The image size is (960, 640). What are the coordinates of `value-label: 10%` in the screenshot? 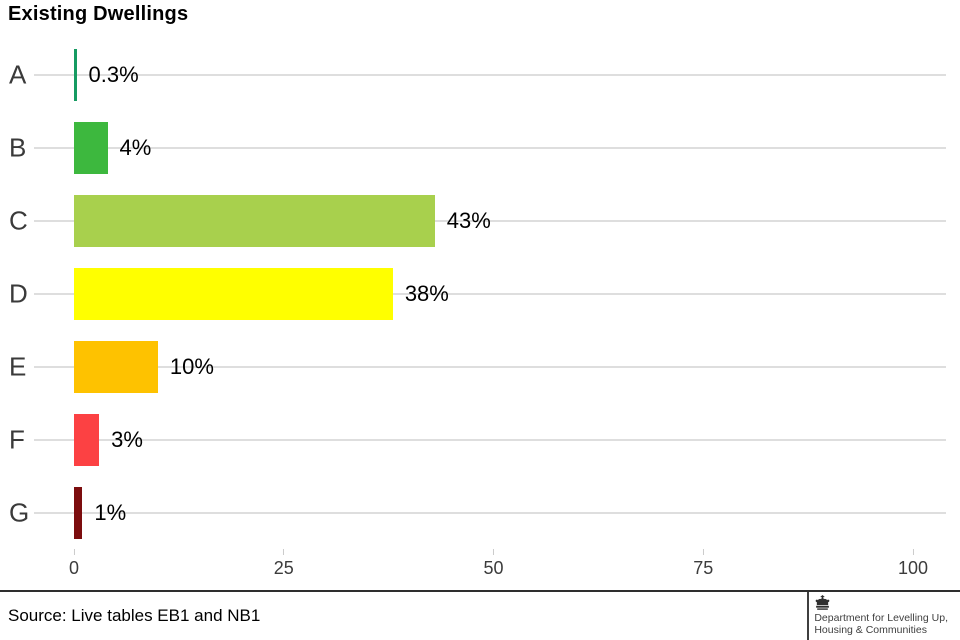 It's located at (191, 366).